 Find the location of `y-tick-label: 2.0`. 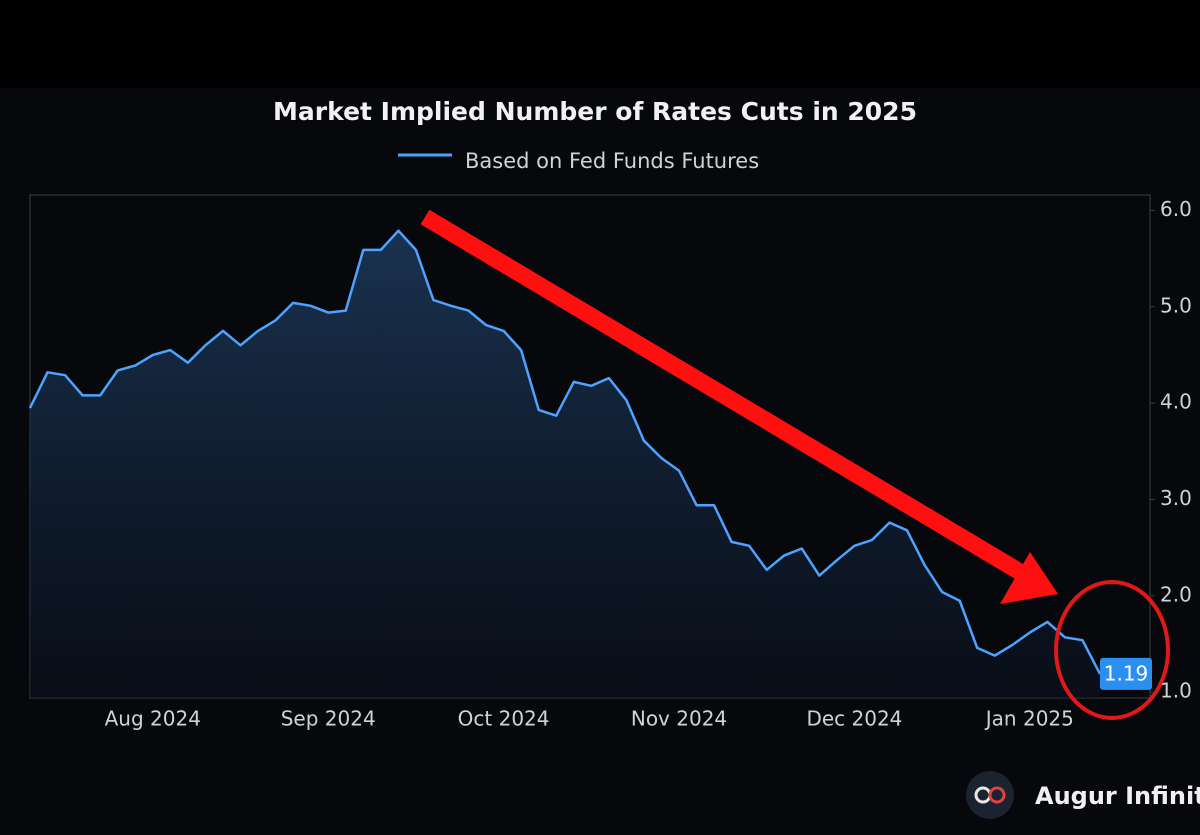

y-tick-label: 2.0 is located at coordinates (1176, 594).